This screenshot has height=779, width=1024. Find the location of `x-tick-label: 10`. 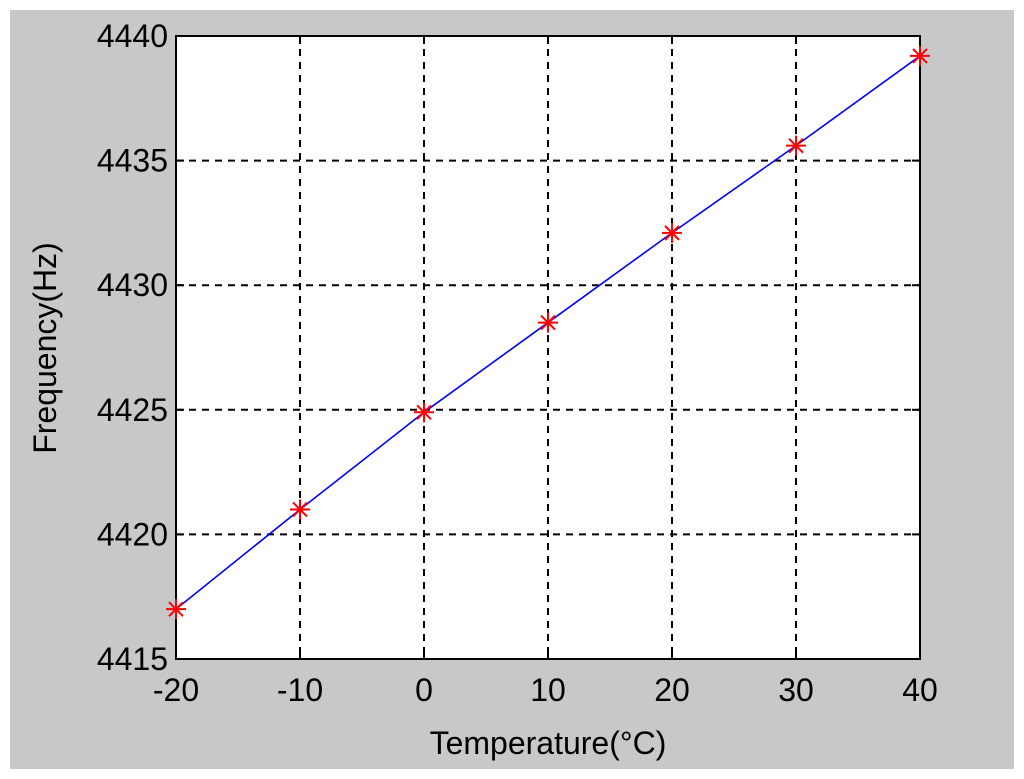

x-tick-label: 10 is located at coordinates (548, 690).